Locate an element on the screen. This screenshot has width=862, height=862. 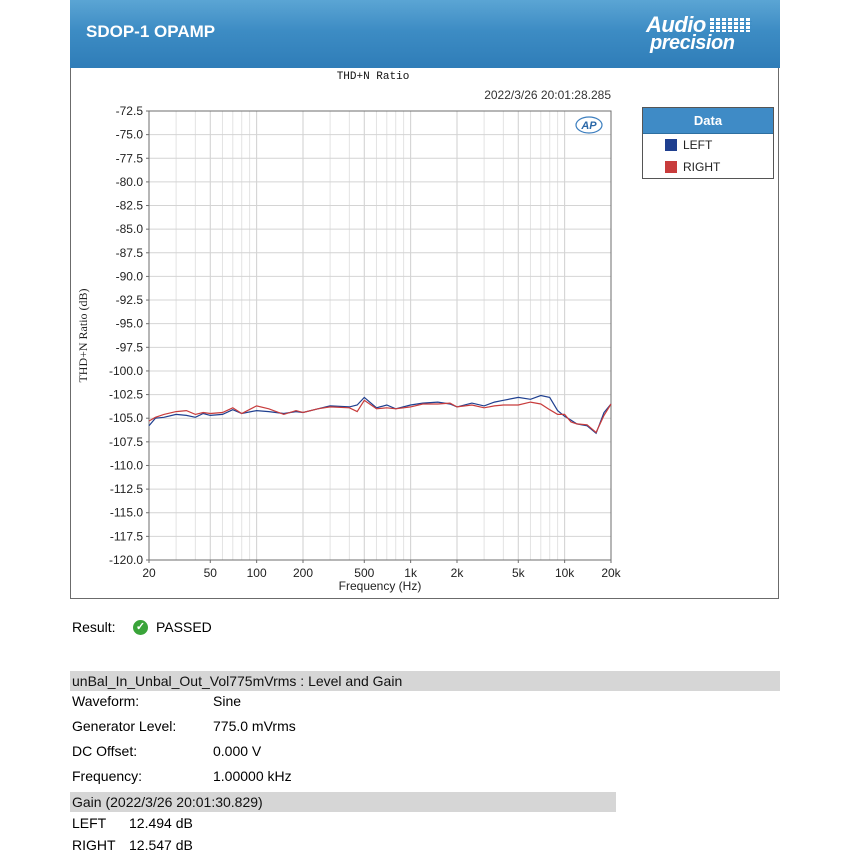
gain-channel: LEFT is located at coordinates (89, 823).